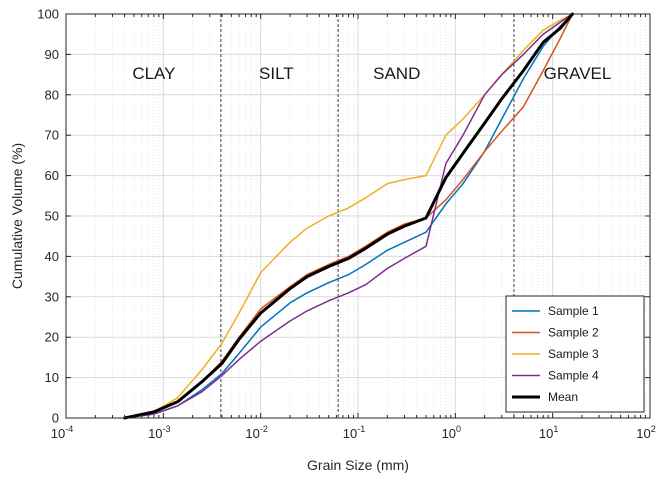 The height and width of the screenshot is (480, 664). Describe the element at coordinates (52, 256) in the screenshot. I see `y-tick-label: 40` at that location.